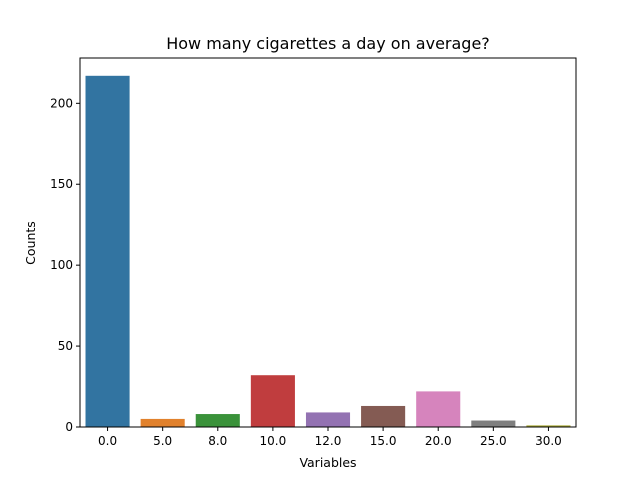 The image size is (640, 480). Describe the element at coordinates (493, 441) in the screenshot. I see `x-tick-label: 25.0` at that location.